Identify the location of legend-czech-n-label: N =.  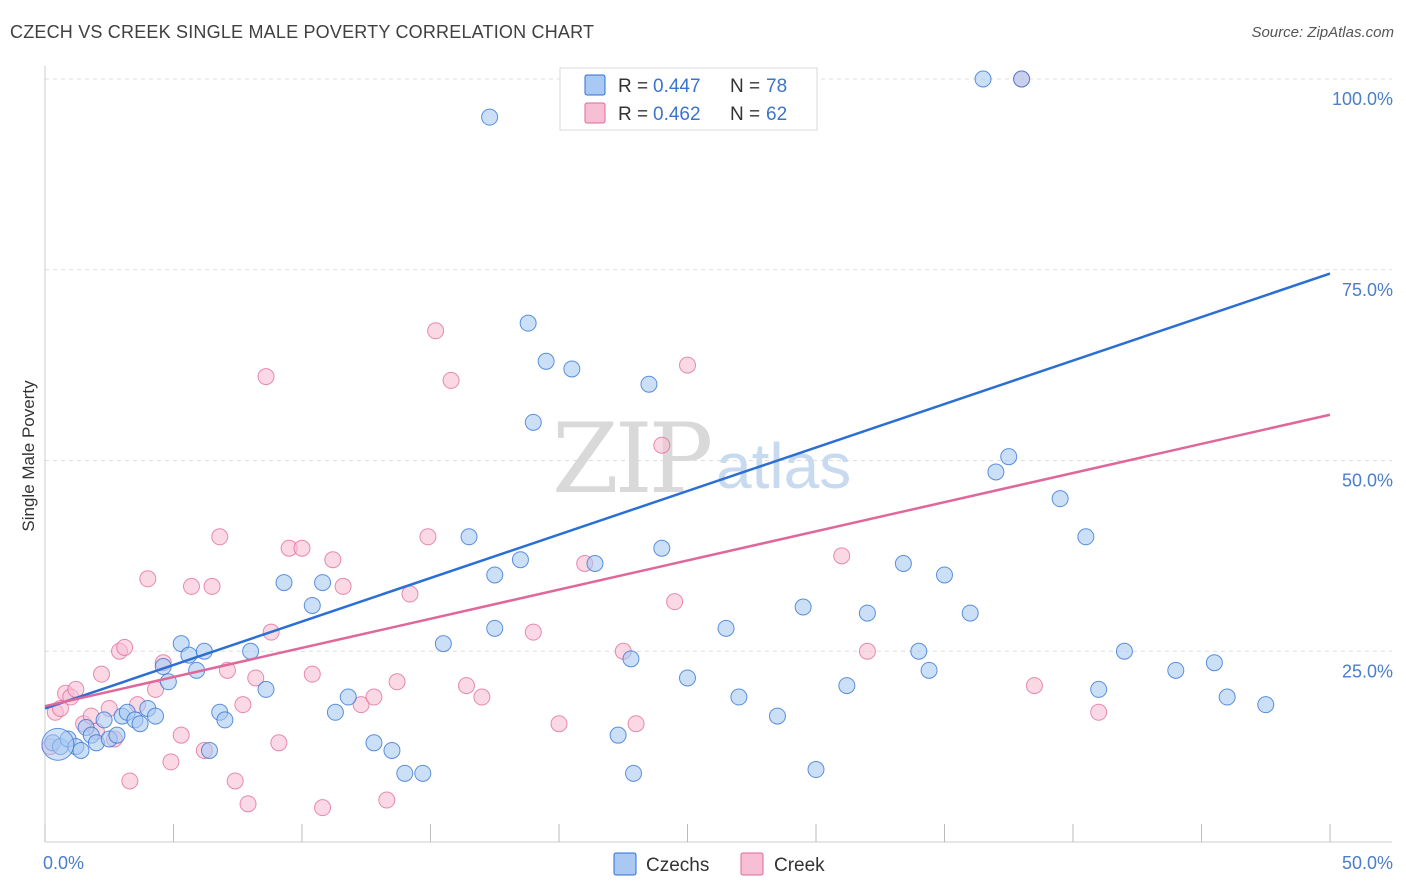
(745, 86).